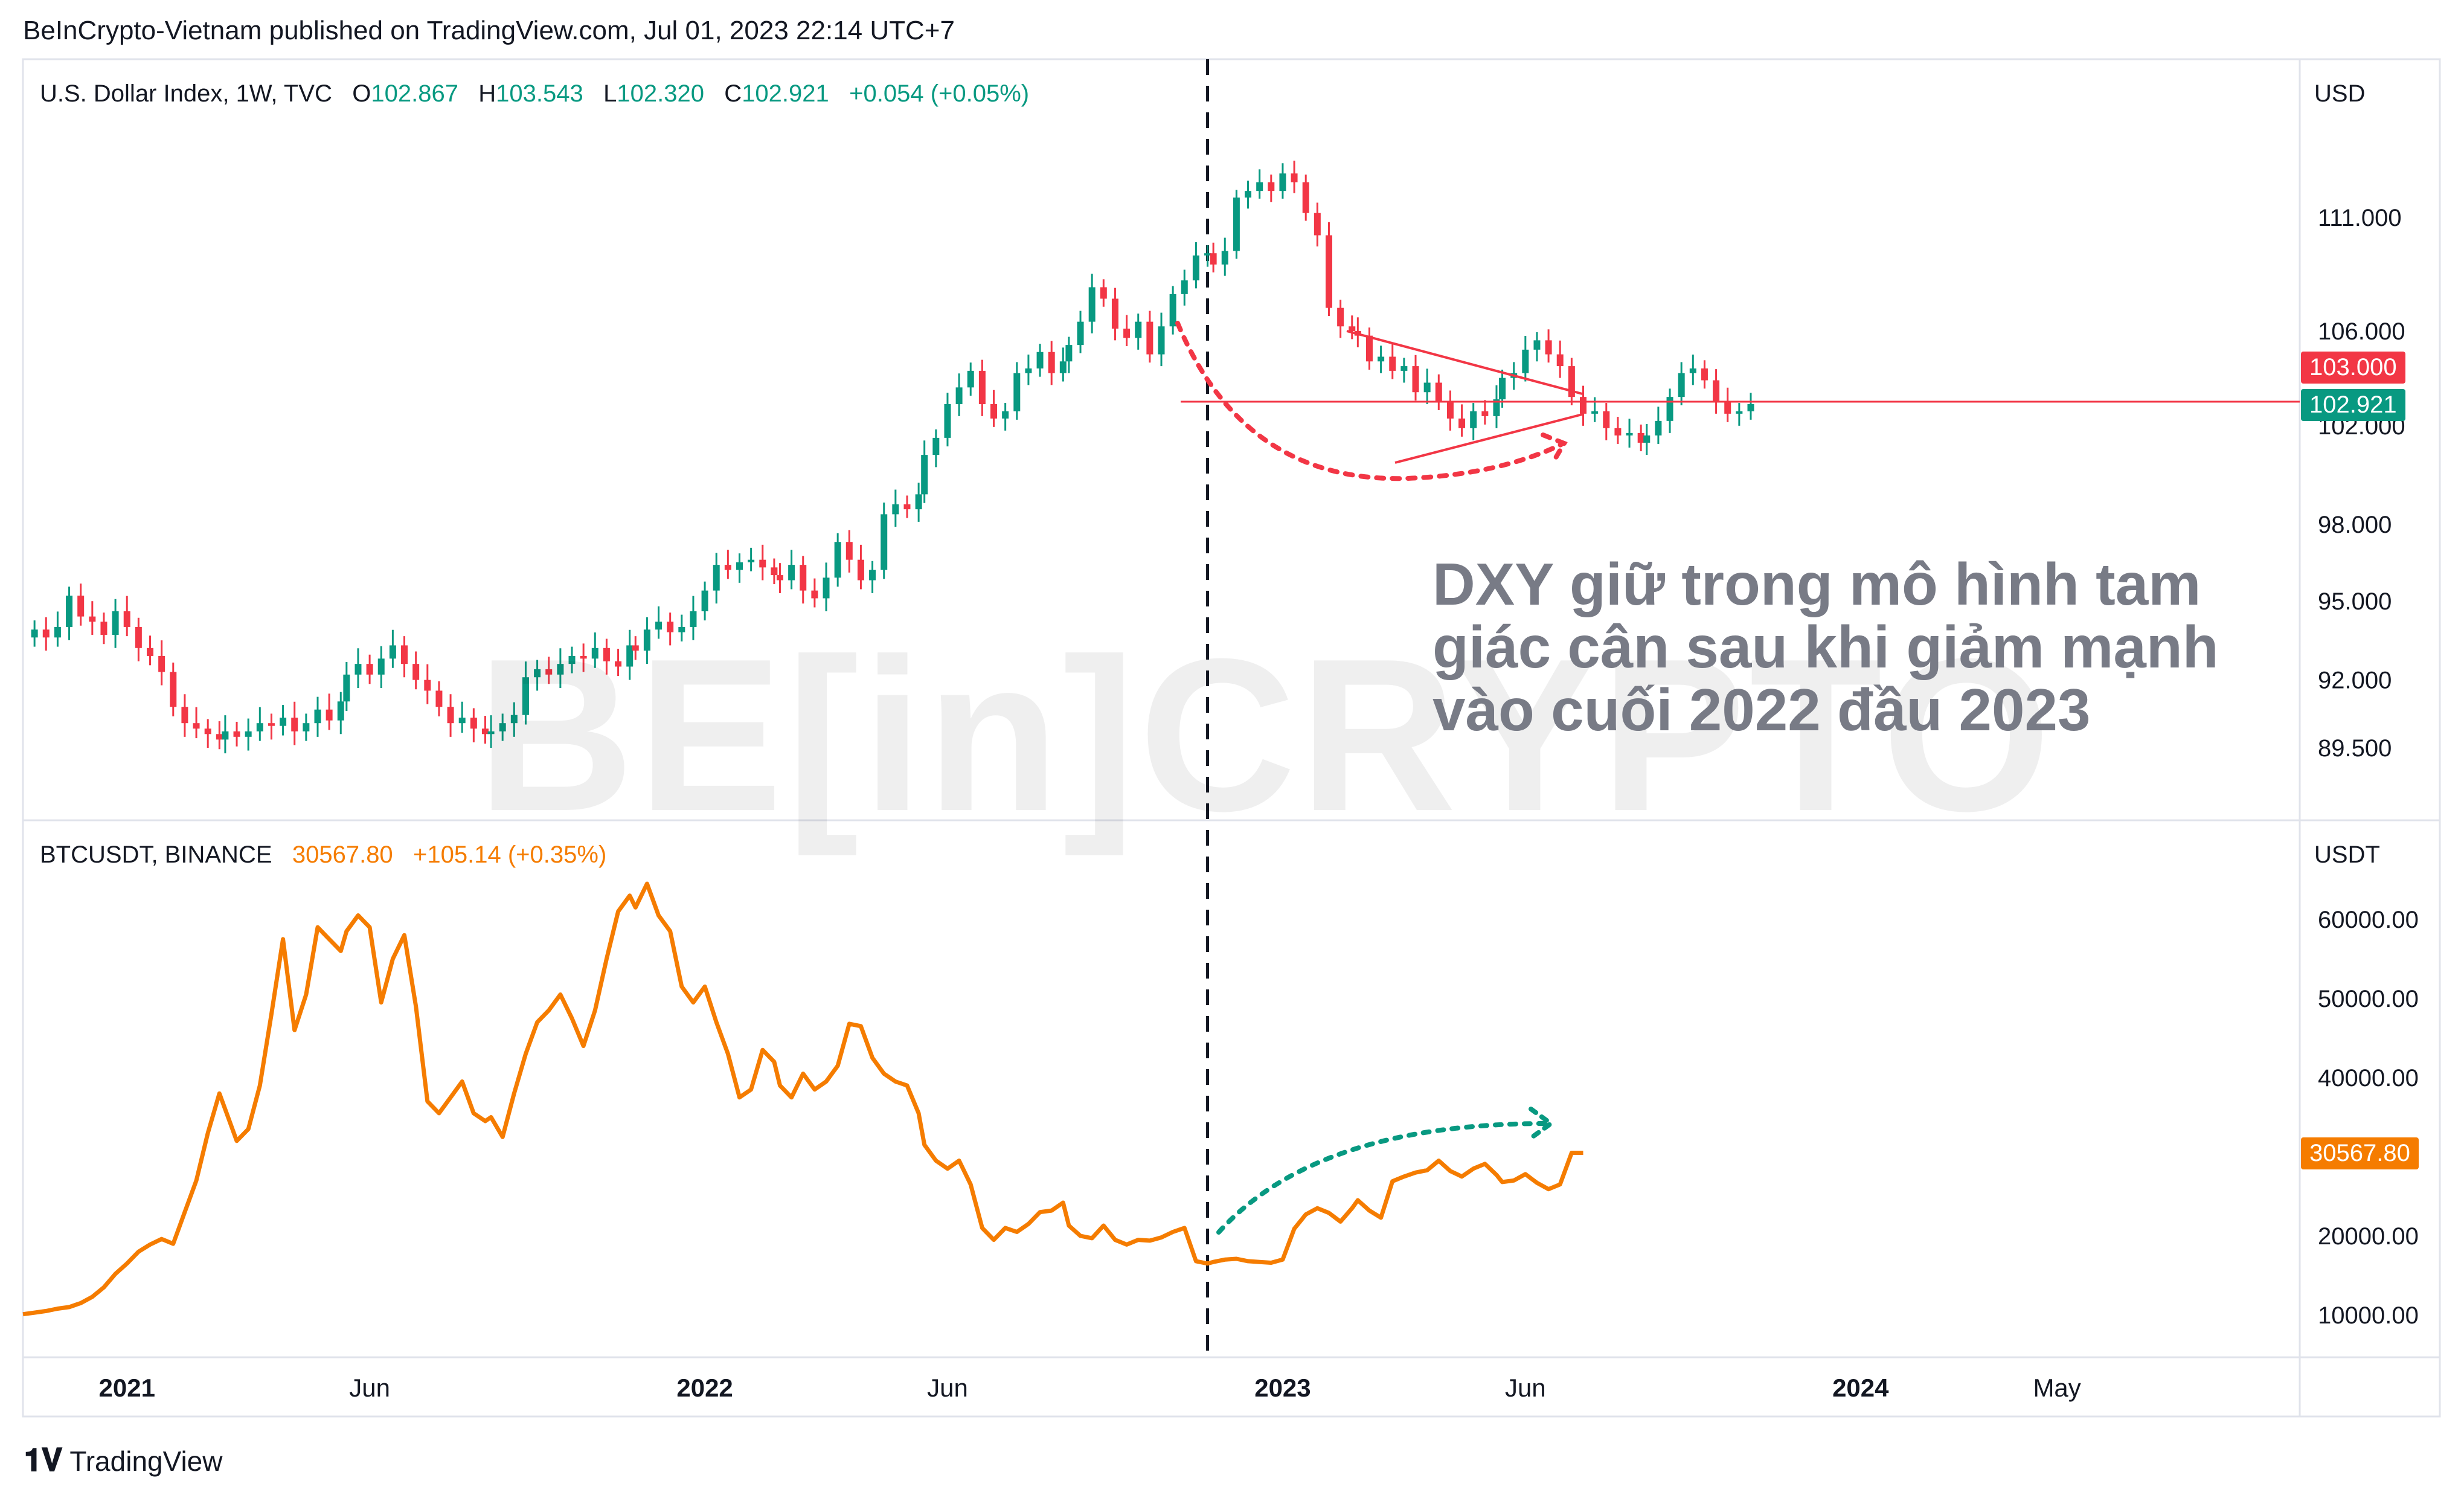 Image resolution: width=2464 pixels, height=1495 pixels. What do you see at coordinates (1464, 362) in the screenshot?
I see `triangle-upper-trendline` at bounding box center [1464, 362].